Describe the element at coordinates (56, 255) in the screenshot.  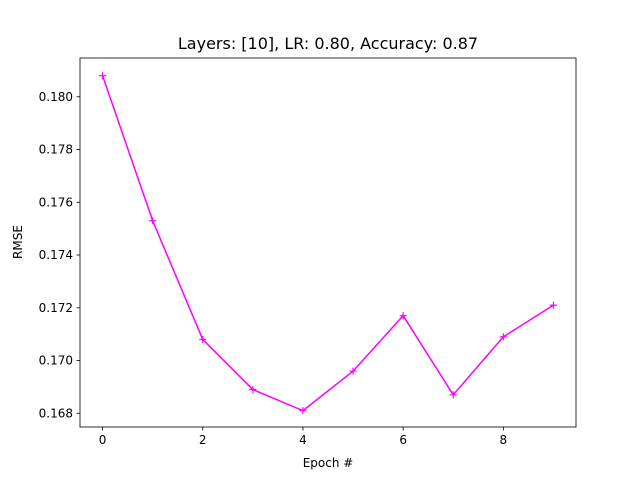
I see `y-tick-label: 0.174` at that location.